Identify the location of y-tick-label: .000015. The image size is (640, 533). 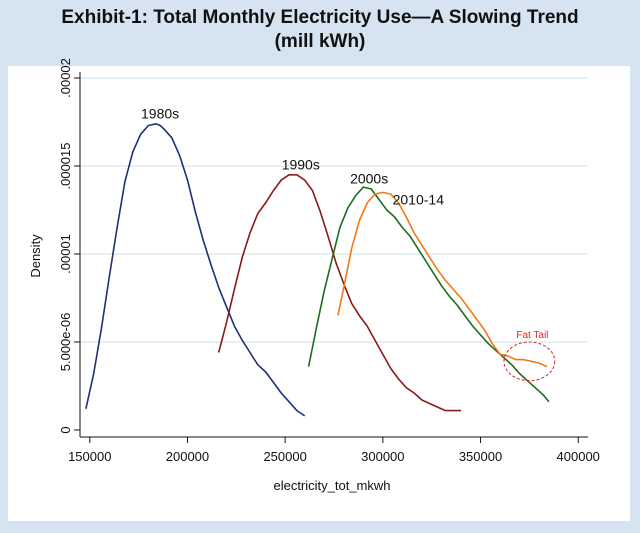
(65, 165).